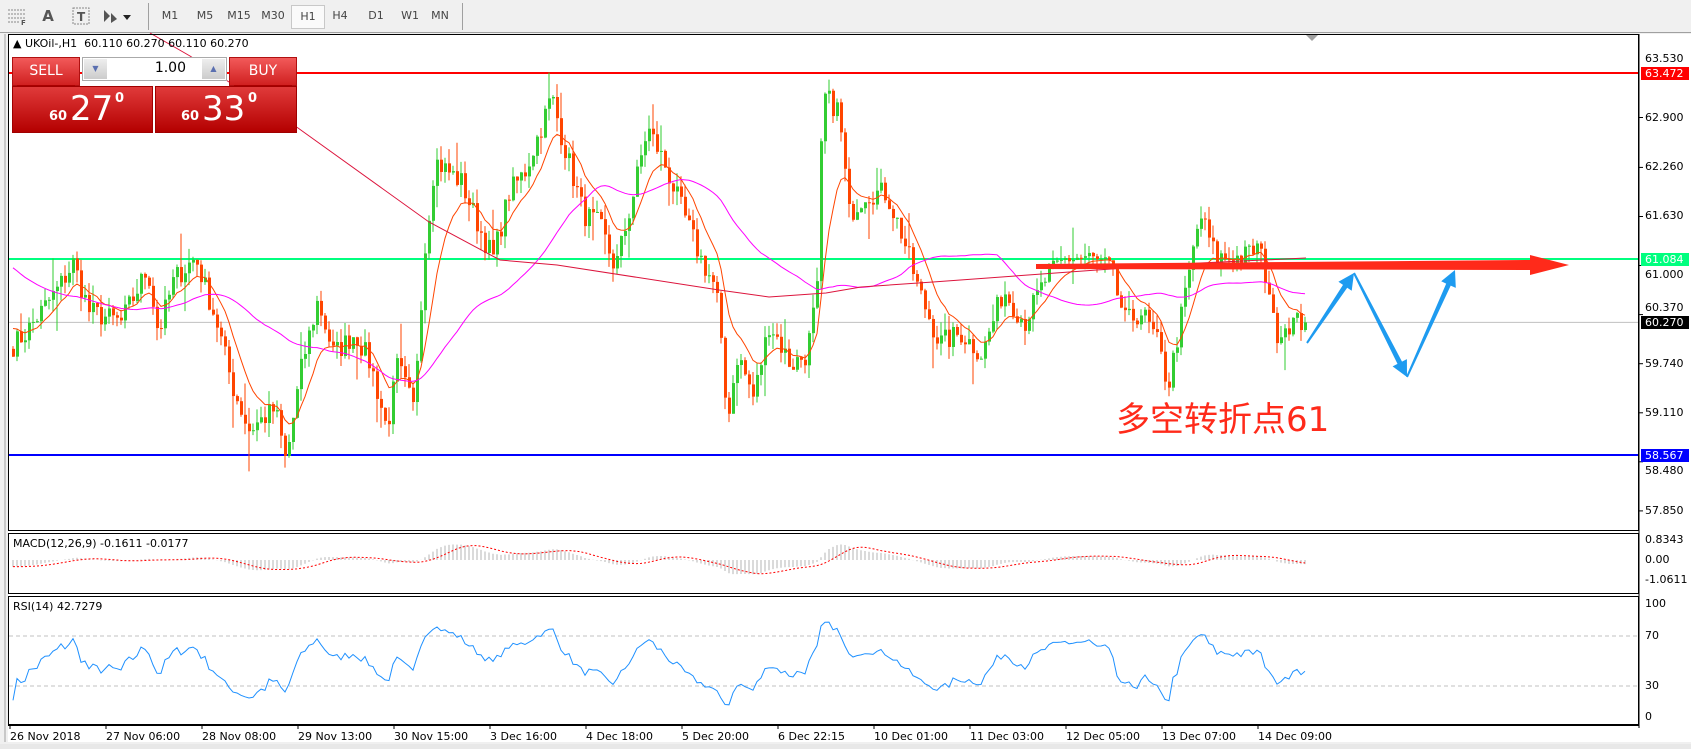 The height and width of the screenshot is (749, 1691). I want to click on time-tick: 29 Nov 13:00, so click(335, 736).